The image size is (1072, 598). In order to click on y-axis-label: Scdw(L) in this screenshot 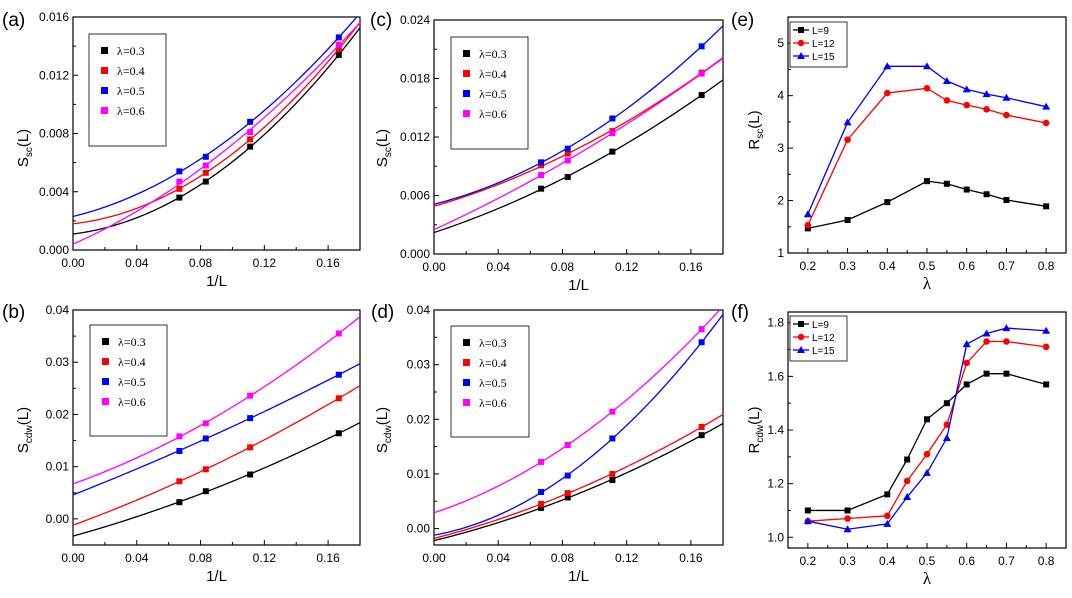, I will do `click(25, 430)`.